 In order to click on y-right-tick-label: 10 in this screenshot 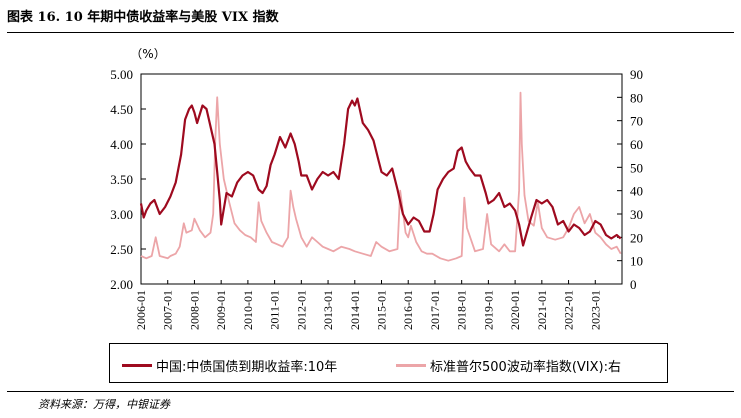, I will do `click(636, 261)`.